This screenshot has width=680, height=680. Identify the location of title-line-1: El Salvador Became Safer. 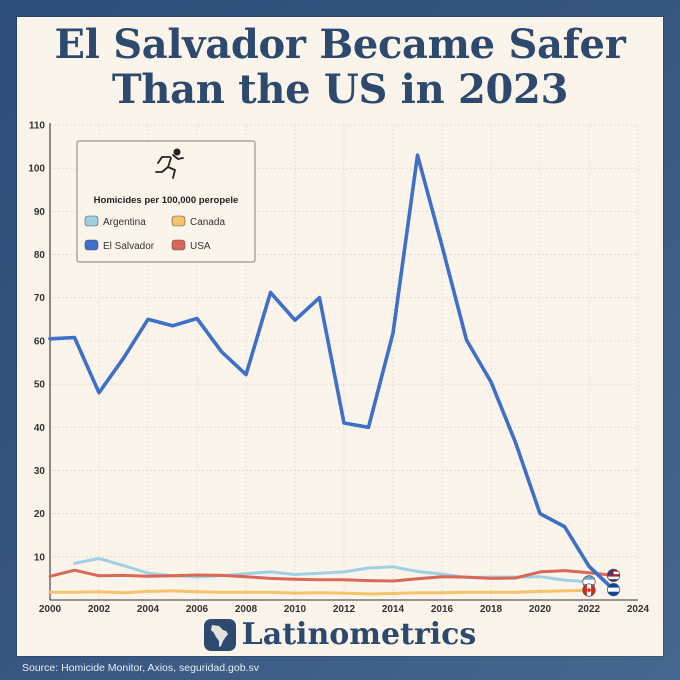
(340, 44).